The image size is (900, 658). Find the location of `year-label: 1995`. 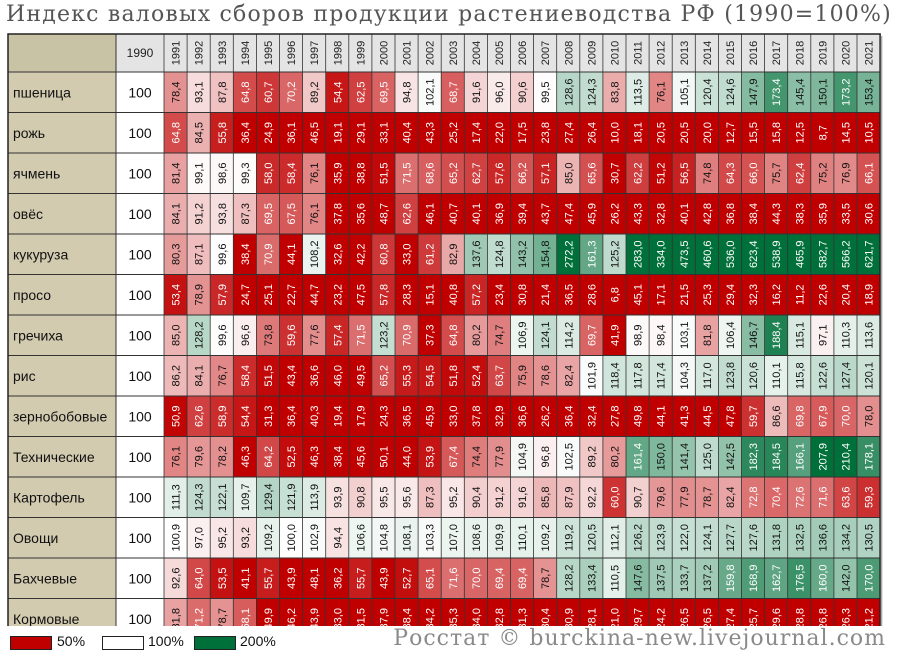

year-label: 1995 is located at coordinates (269, 53).